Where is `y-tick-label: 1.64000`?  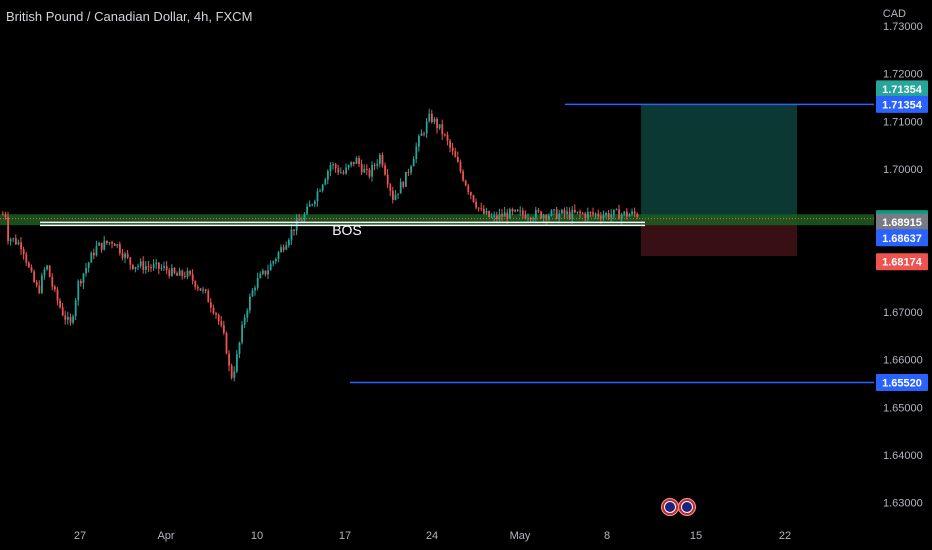
y-tick-label: 1.64000 is located at coordinates (903, 456).